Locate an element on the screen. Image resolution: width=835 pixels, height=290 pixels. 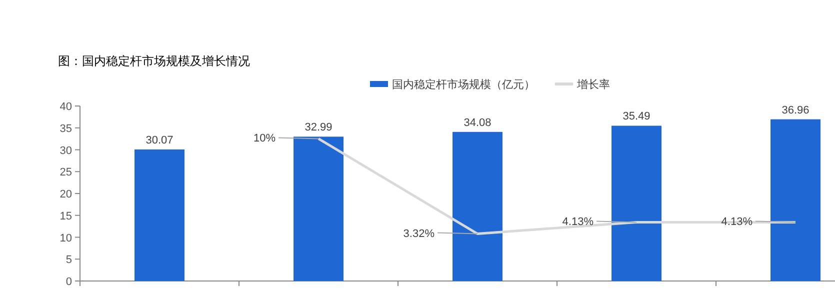
data-label: 3.32% is located at coordinates (419, 234).